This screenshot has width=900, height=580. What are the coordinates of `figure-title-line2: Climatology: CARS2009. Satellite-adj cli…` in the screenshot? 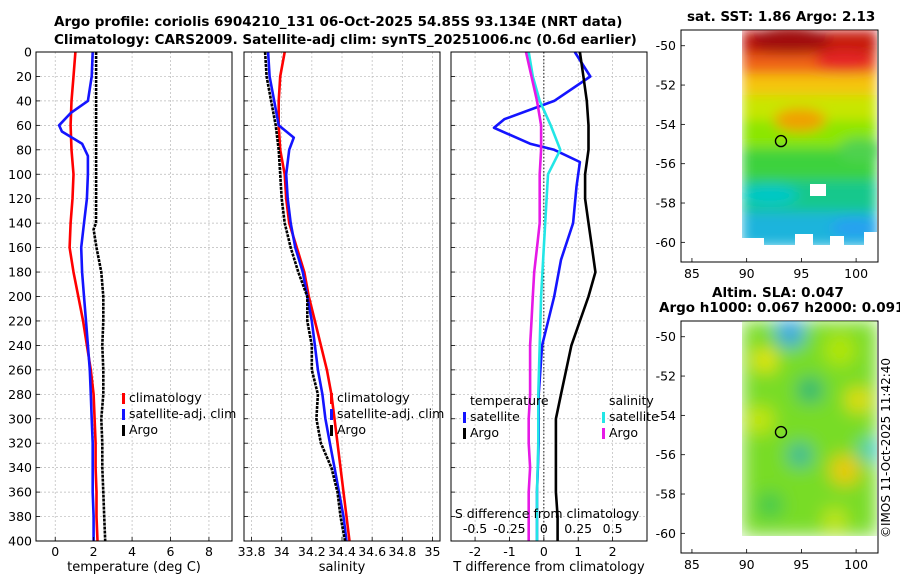 It's located at (345, 40).